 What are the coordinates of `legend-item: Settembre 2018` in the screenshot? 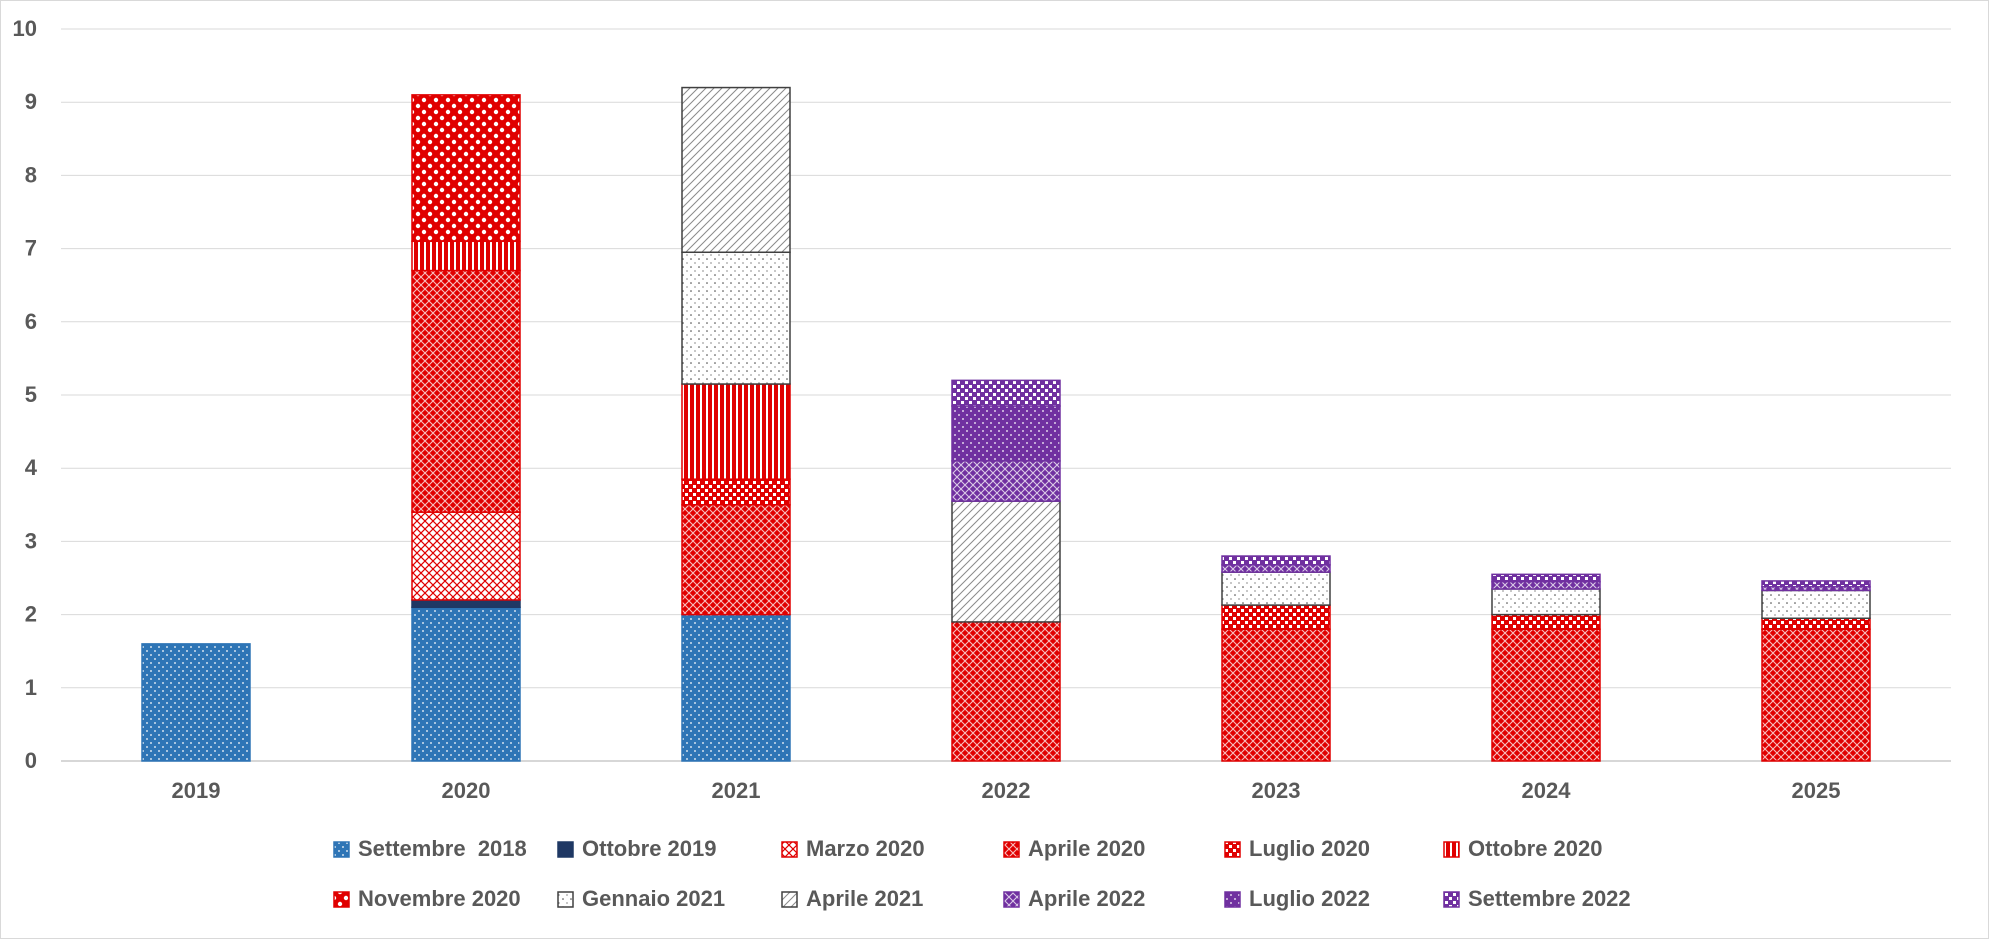 It's located at (430, 848).